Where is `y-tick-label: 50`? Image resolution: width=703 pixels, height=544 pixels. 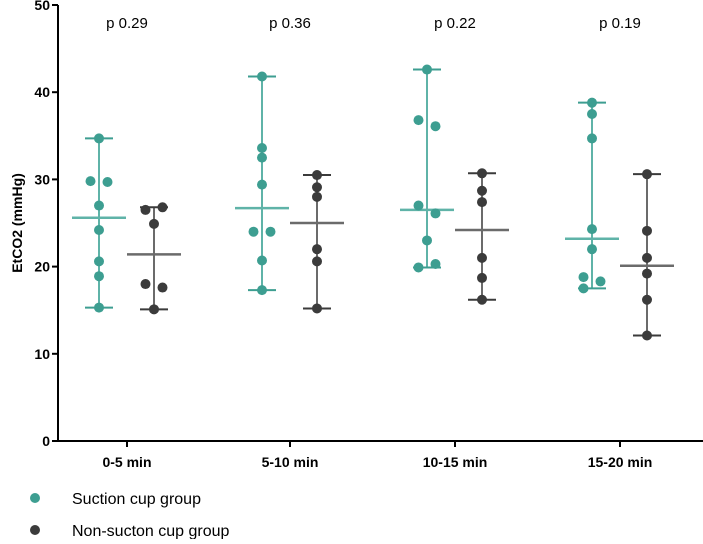 y-tick-label: 50 is located at coordinates (42, 6).